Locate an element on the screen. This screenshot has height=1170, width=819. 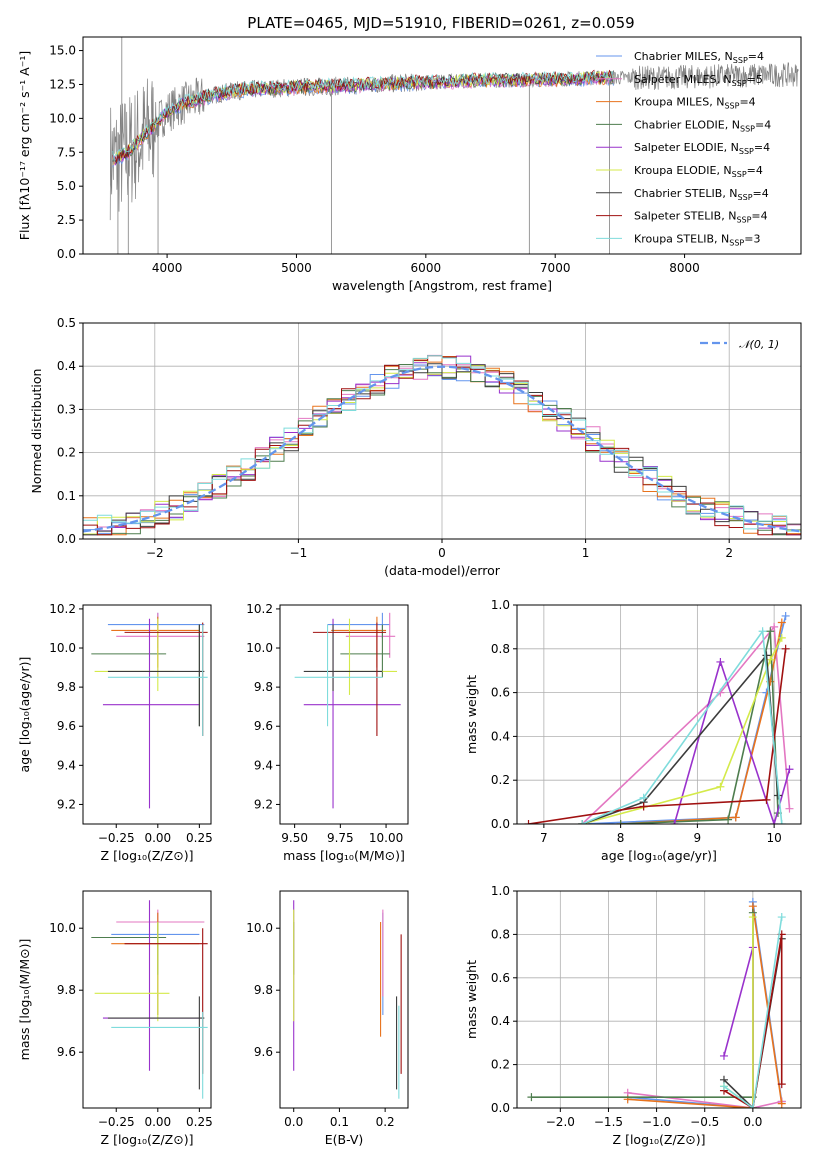
legend-nssp-value: 5 is located at coordinates (759, 79).